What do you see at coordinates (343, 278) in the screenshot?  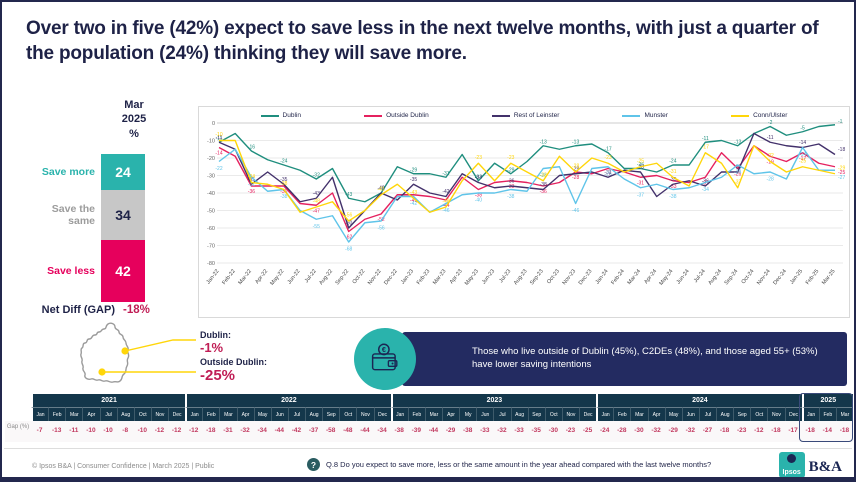 I see `svg-text: Sep-22` at bounding box center [343, 278].